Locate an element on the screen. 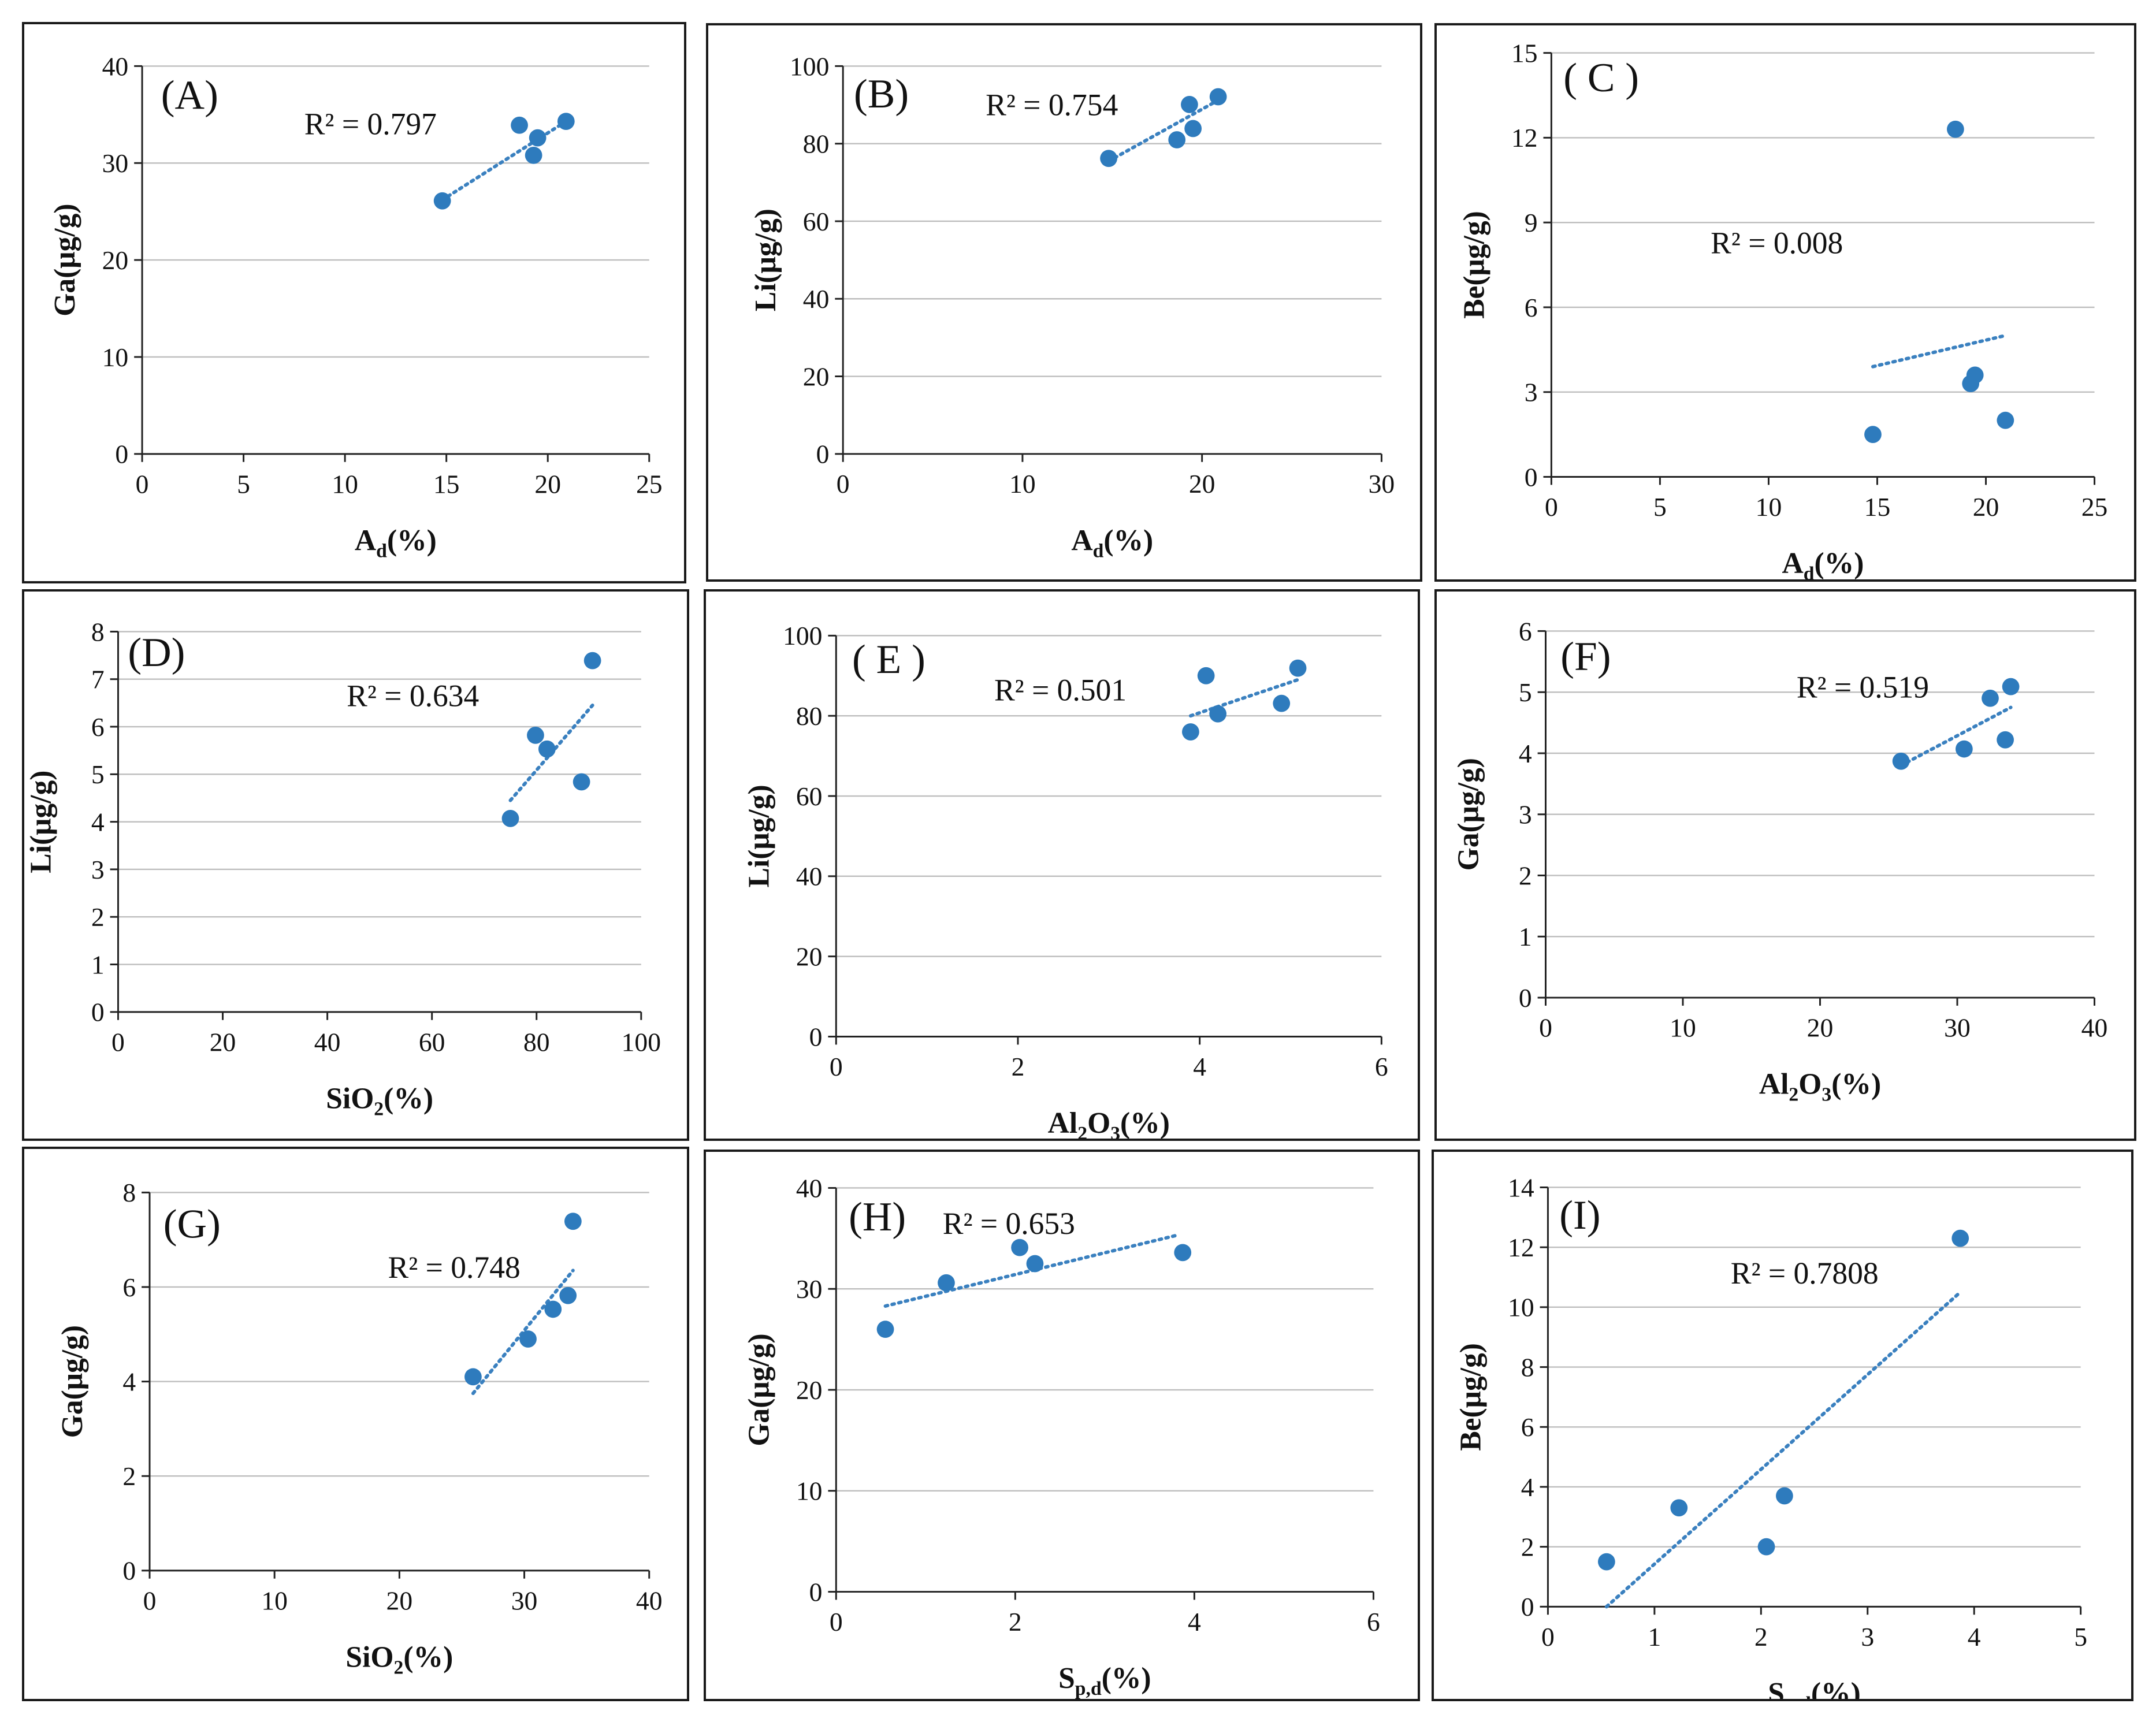 The width and height of the screenshot is (2156, 1722). r-squared-label: R² = 0.748 is located at coordinates (454, 1267).